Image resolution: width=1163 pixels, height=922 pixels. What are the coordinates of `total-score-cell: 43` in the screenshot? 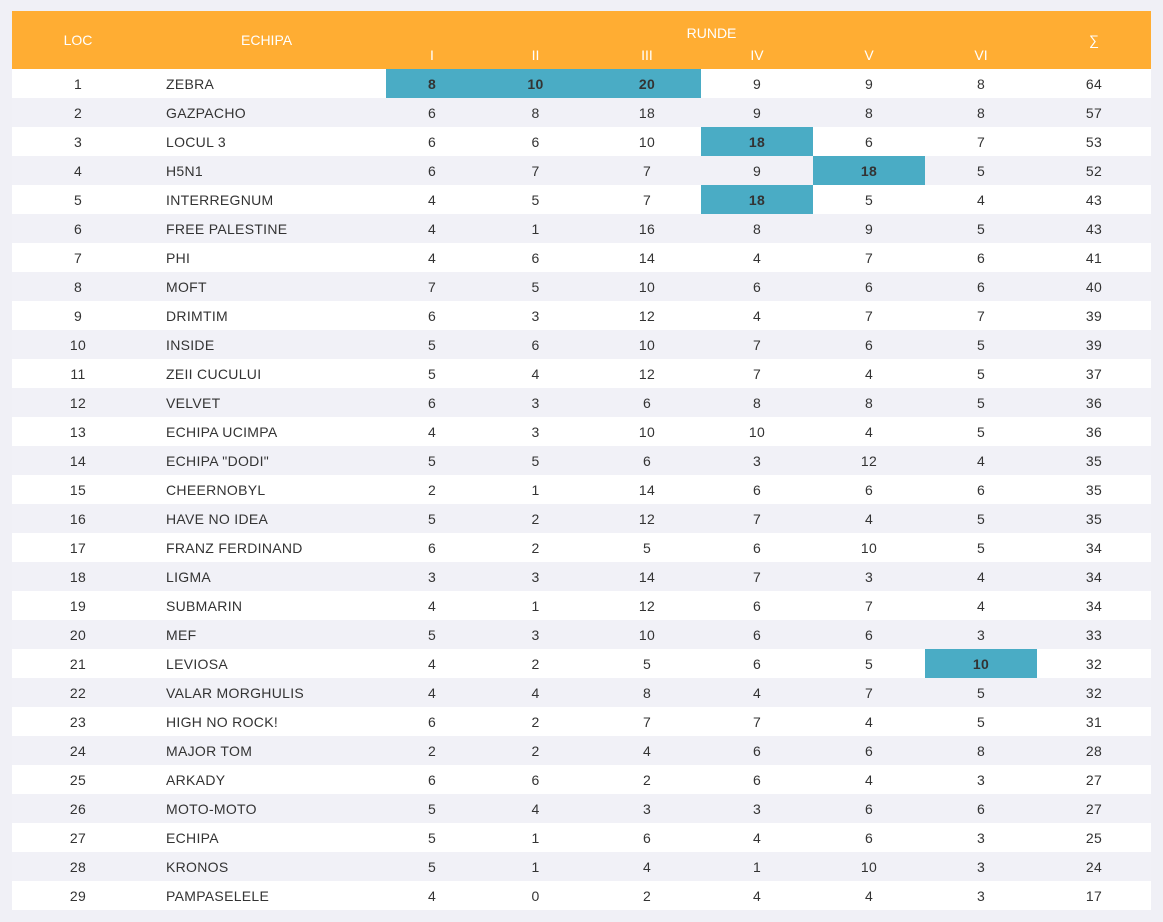 It's located at (1094, 199).